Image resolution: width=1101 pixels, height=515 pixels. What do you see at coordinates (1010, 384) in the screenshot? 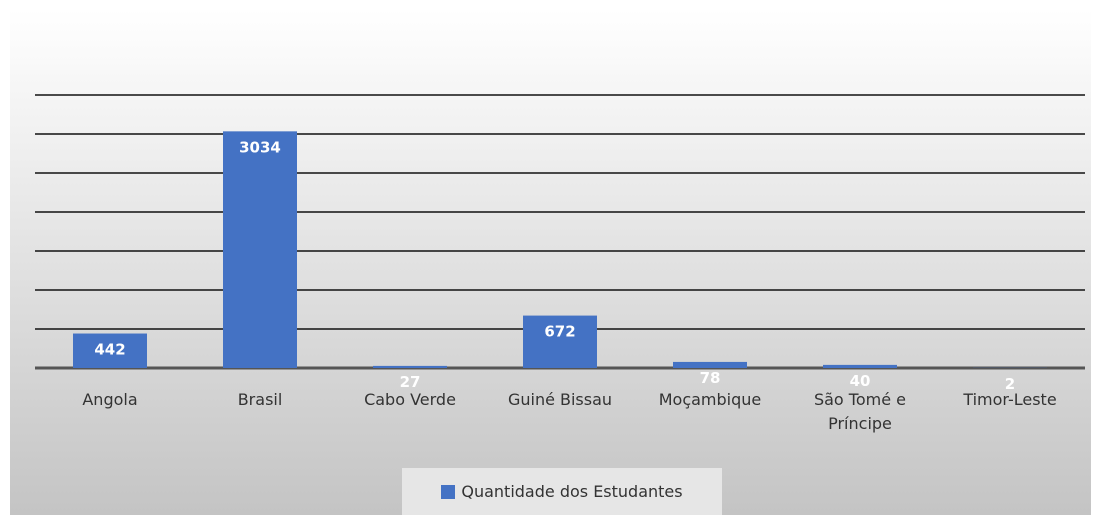
I see `value-label: 2` at bounding box center [1010, 384].